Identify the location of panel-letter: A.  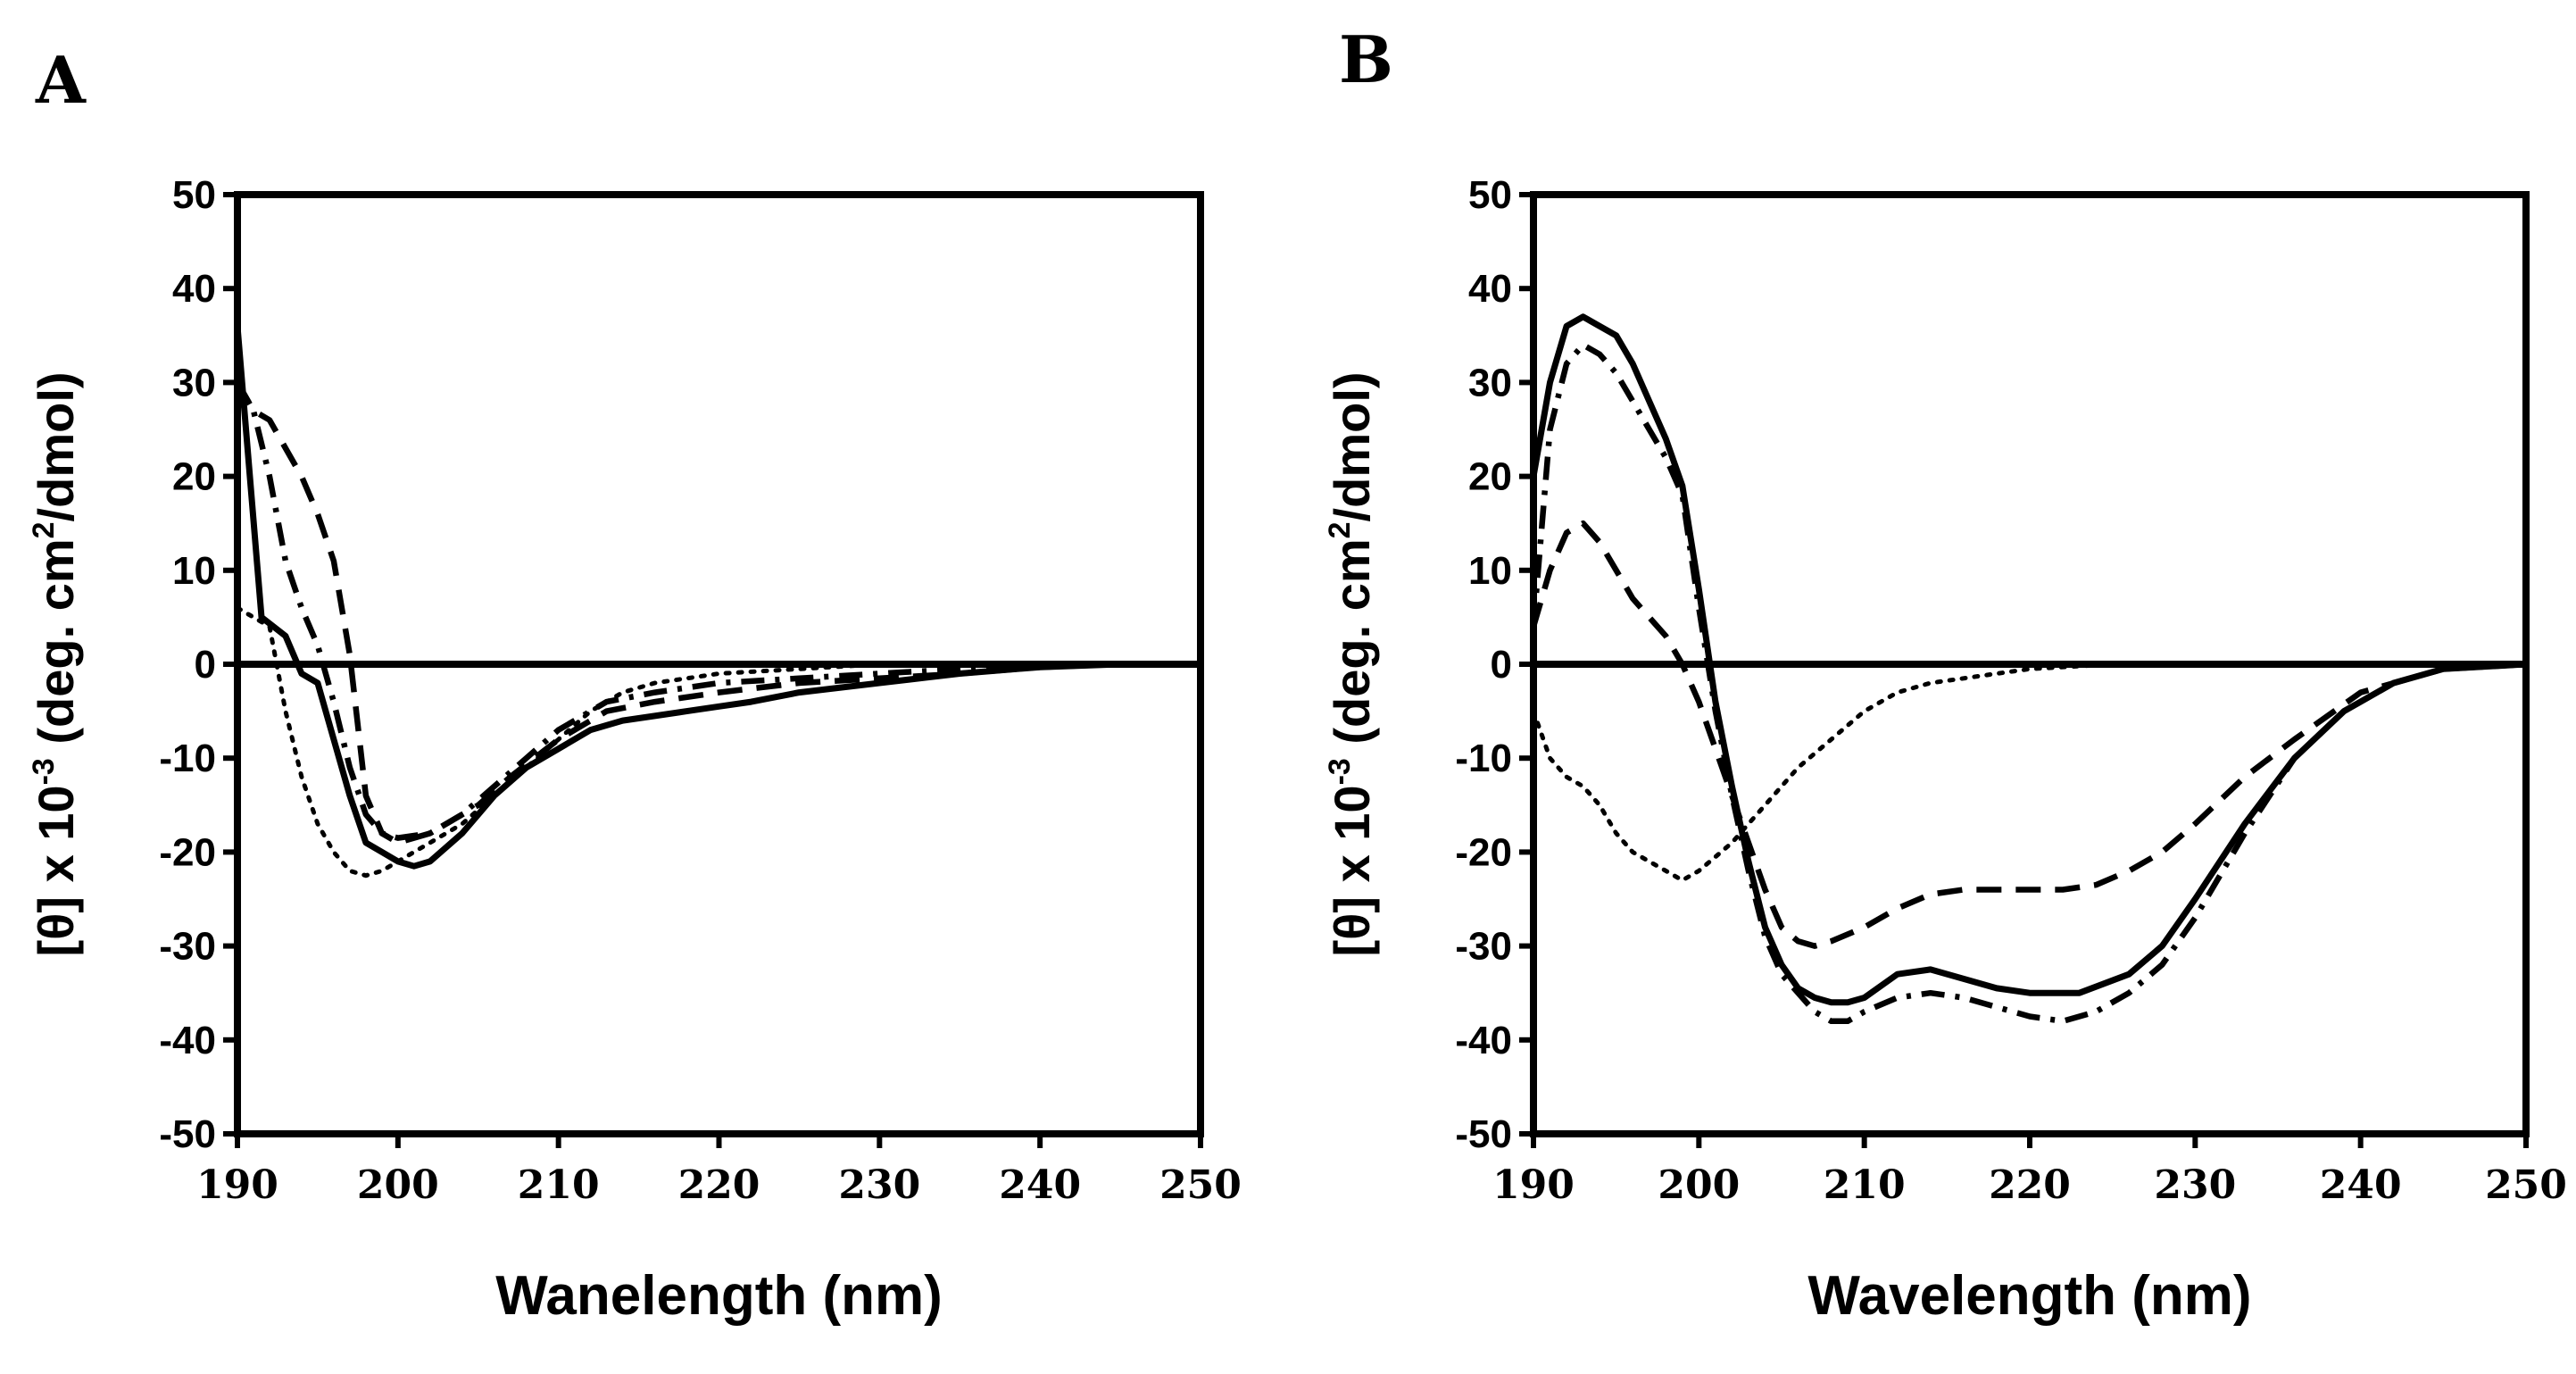
(61, 80).